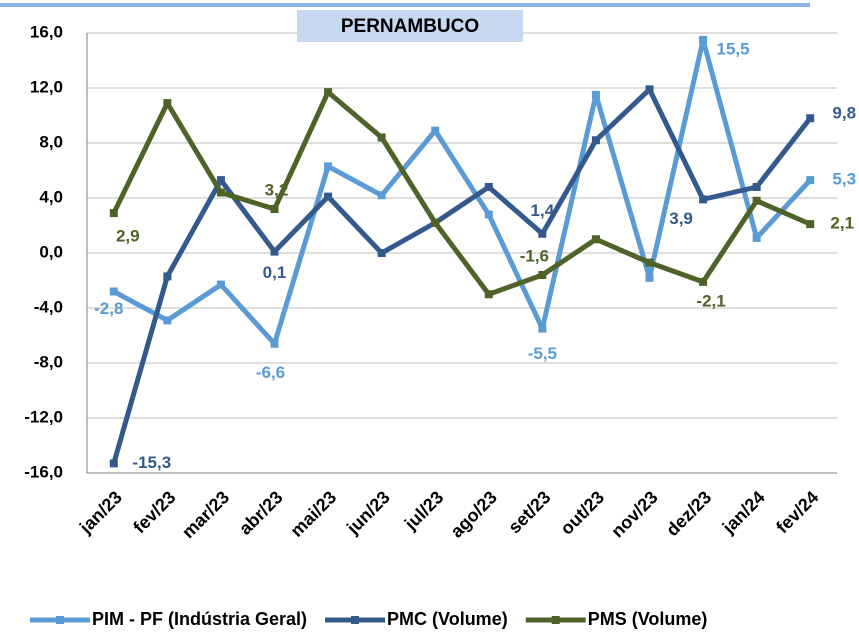 This screenshot has width=859, height=633. I want to click on y-tick-label: 12,0, so click(46, 86).